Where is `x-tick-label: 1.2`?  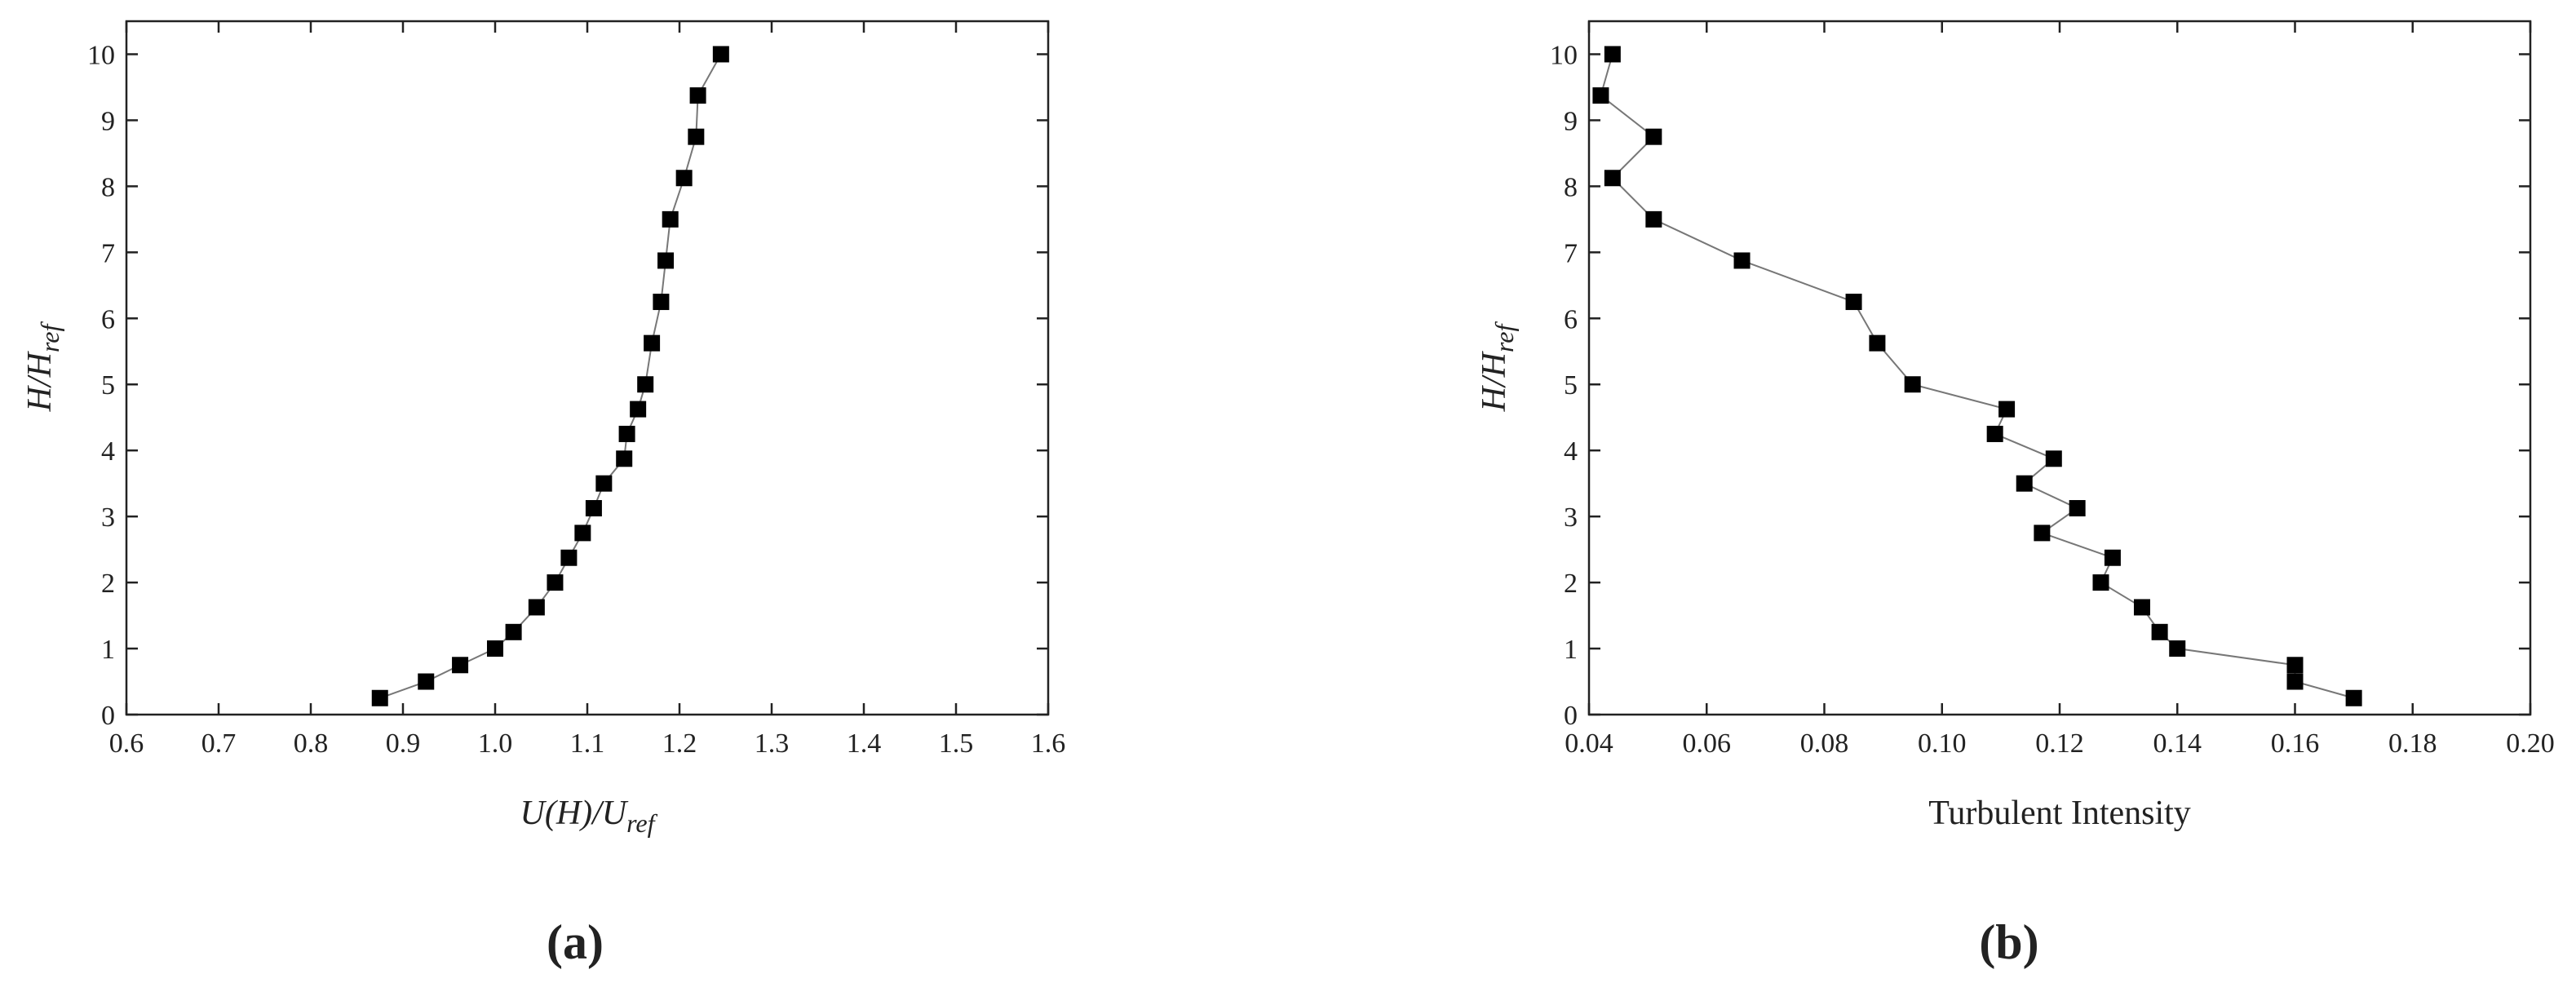 x-tick-label: 1.2 is located at coordinates (679, 743).